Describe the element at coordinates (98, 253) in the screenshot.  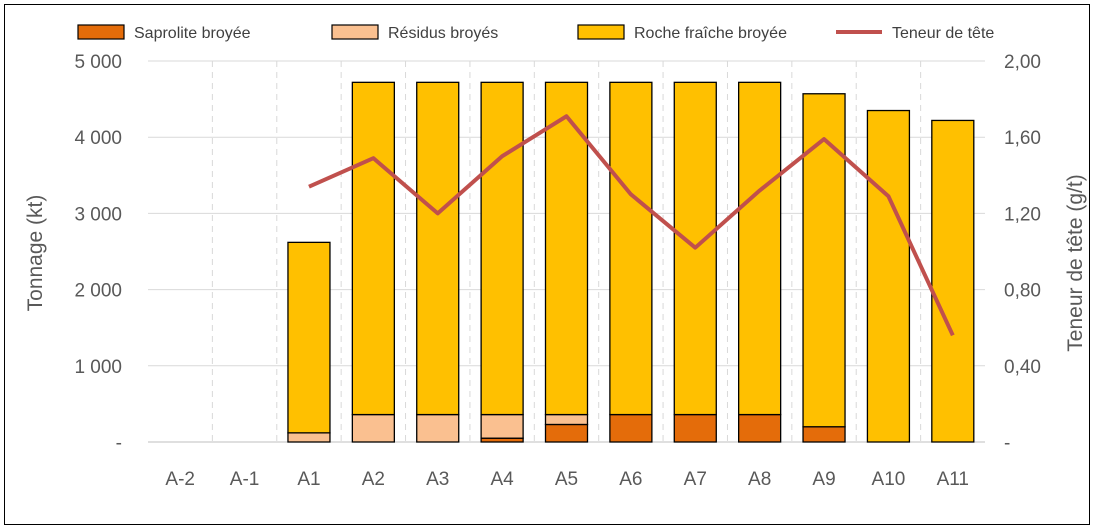
I see `left-axis-ticks: - 1 000 2 000 3 000 4 000 5 000` at that location.